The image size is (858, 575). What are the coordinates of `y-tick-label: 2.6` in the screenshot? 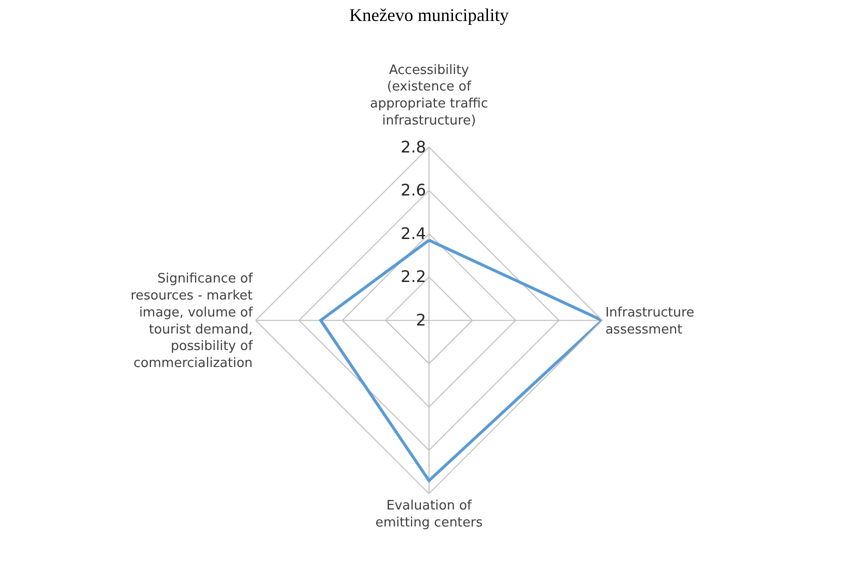 It's located at (413, 190).